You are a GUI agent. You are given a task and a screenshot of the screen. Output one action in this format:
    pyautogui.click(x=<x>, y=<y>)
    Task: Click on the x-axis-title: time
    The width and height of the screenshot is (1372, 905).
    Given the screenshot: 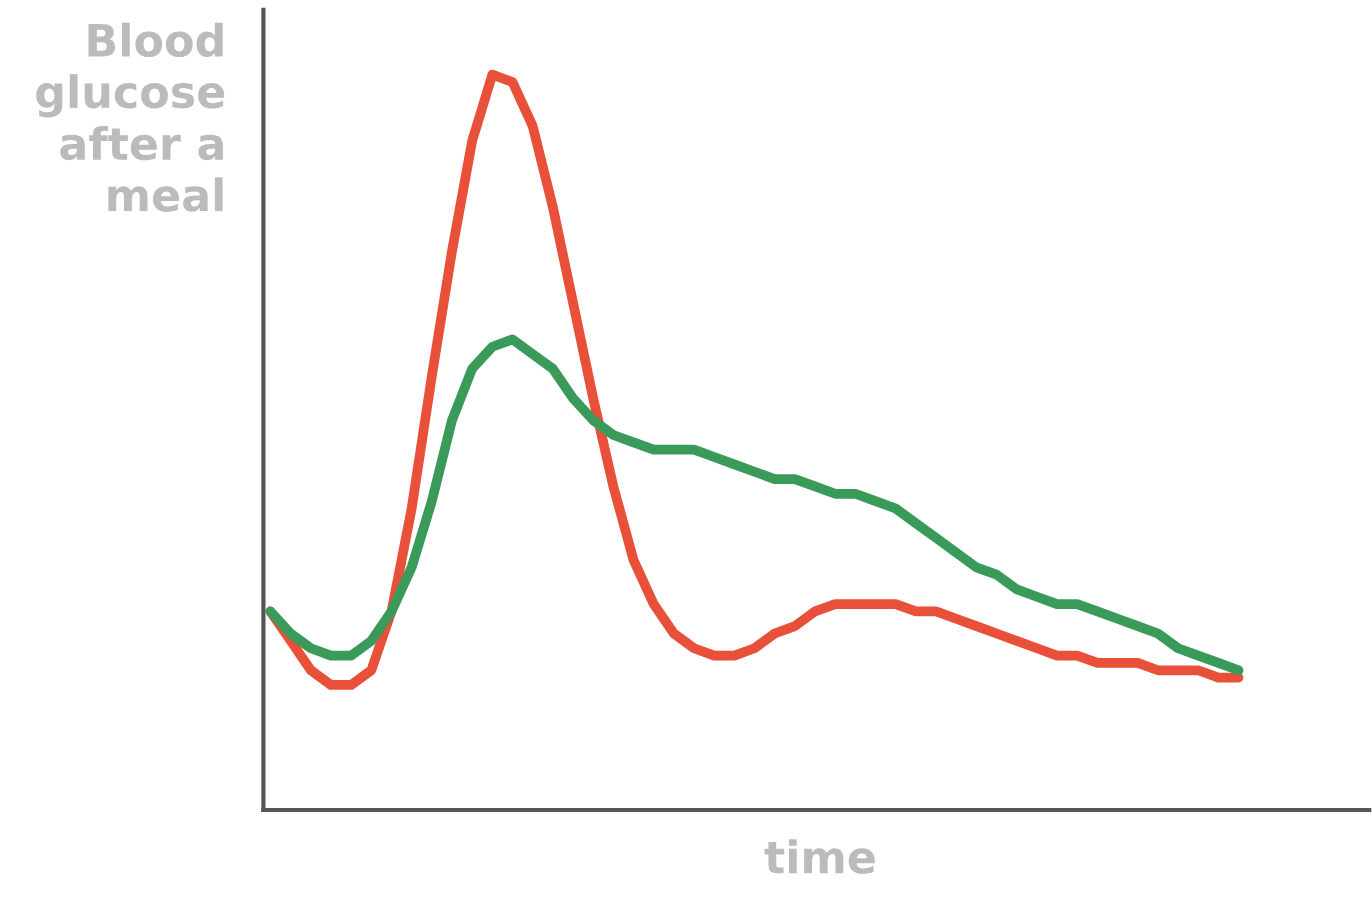 What is the action you would take?
    pyautogui.click(x=819, y=856)
    